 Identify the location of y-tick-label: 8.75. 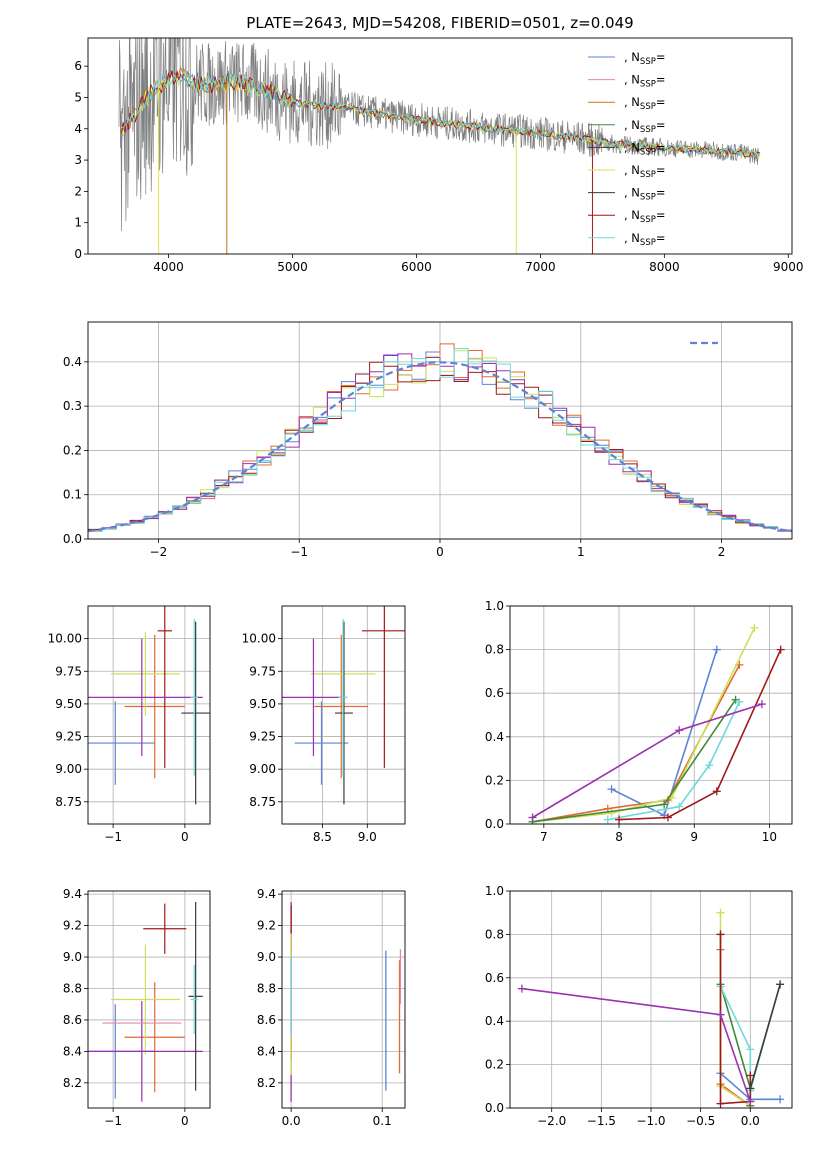
(68, 802).